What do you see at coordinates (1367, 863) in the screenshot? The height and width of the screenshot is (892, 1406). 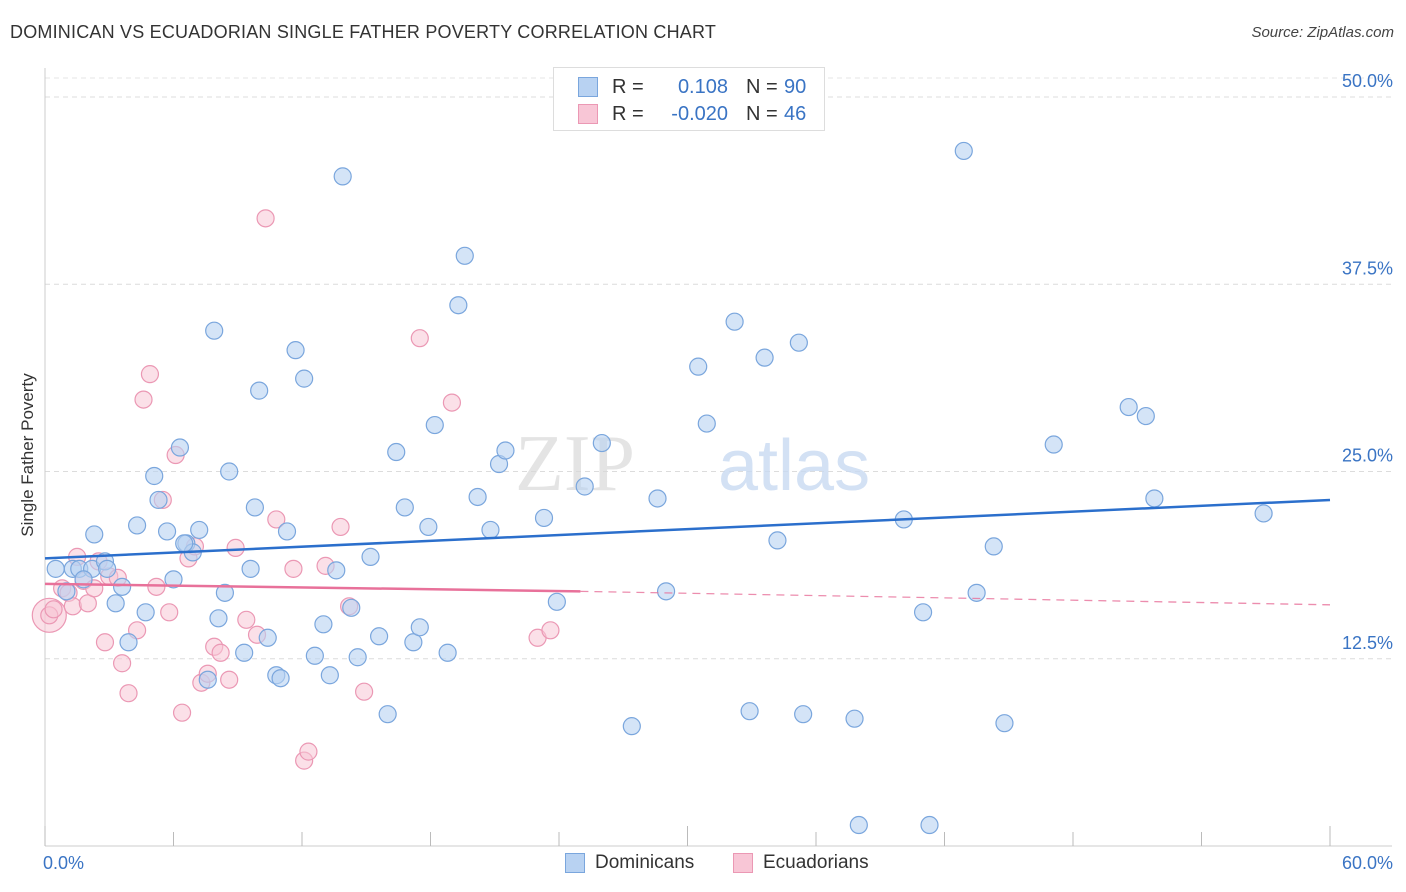 I see `x-tick-label-max: 60.0%` at bounding box center [1367, 863].